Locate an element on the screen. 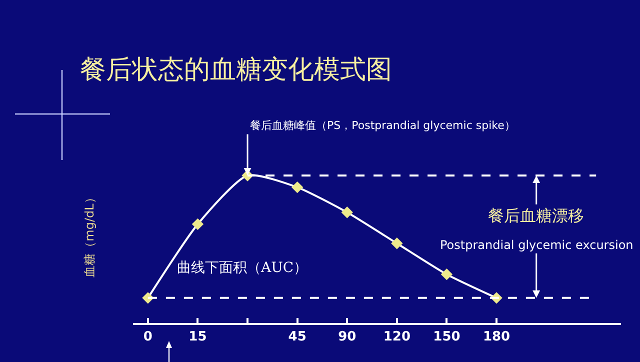 The image size is (640, 362). annotation: 餐后血糖漂移 is located at coordinates (536, 215).